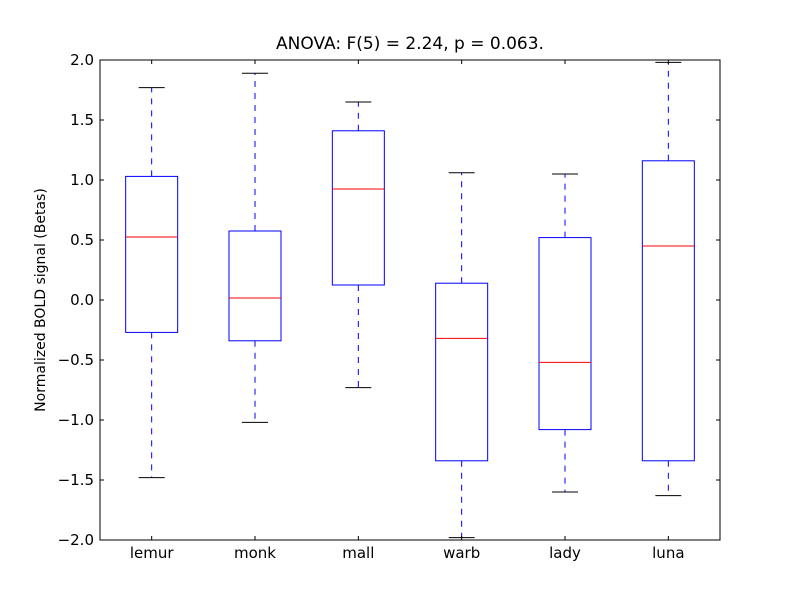 The height and width of the screenshot is (604, 800). I want to click on y-tick-label: 1.5, so click(82, 120).